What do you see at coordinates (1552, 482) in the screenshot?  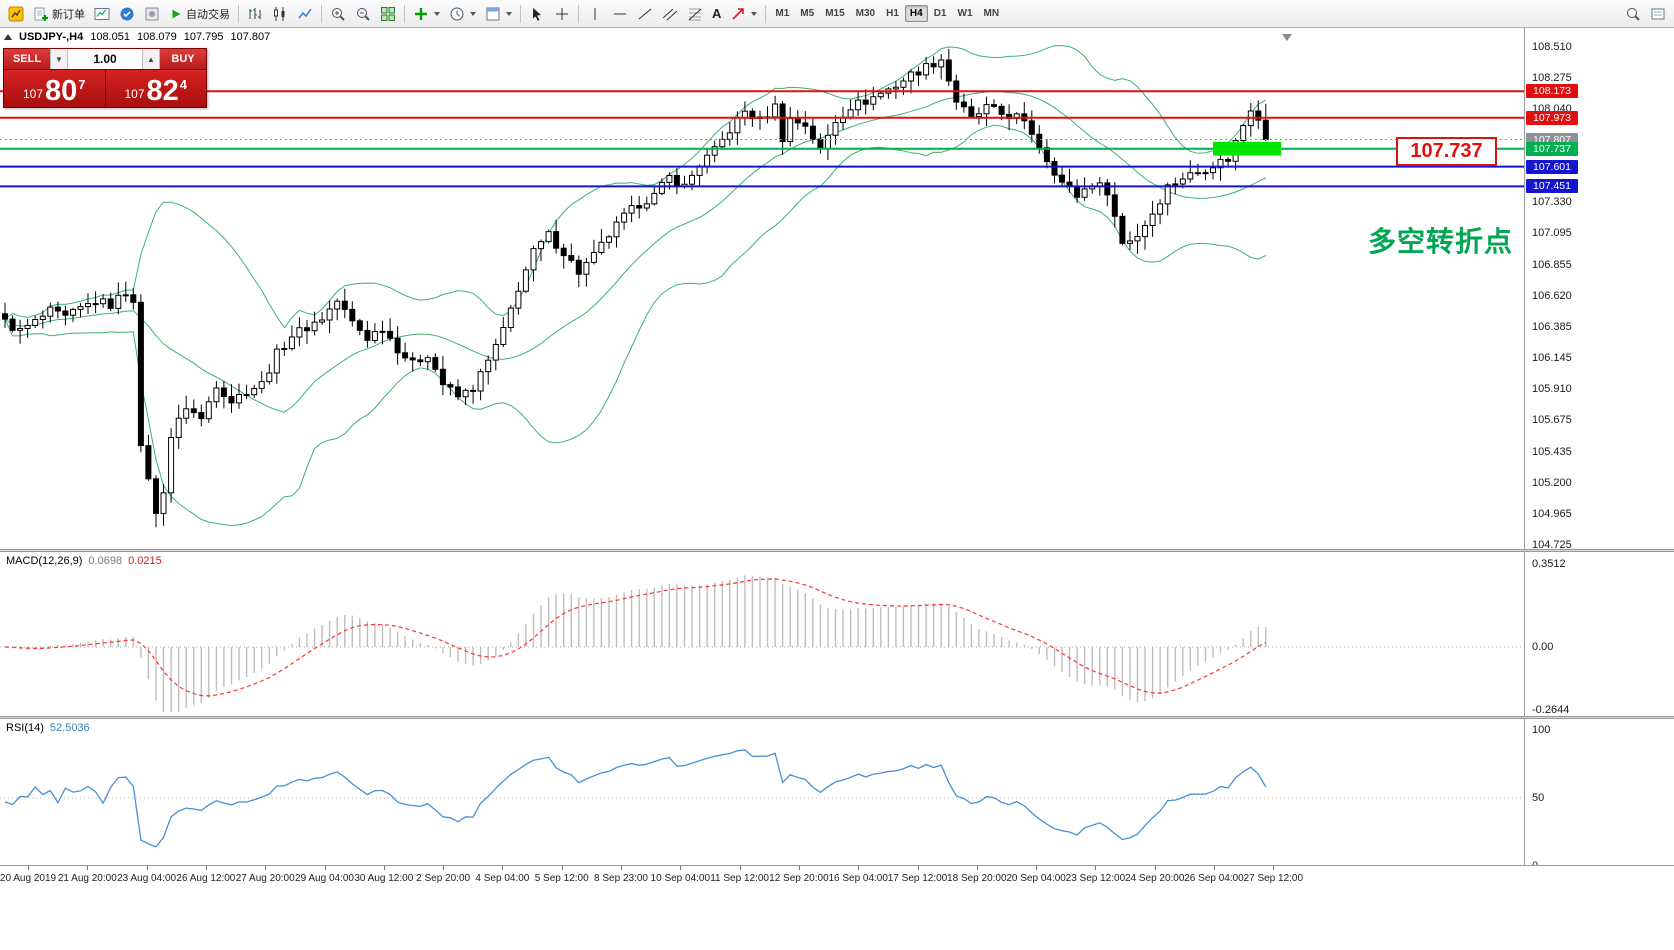 I see `price-axis-tick: 105.200` at bounding box center [1552, 482].